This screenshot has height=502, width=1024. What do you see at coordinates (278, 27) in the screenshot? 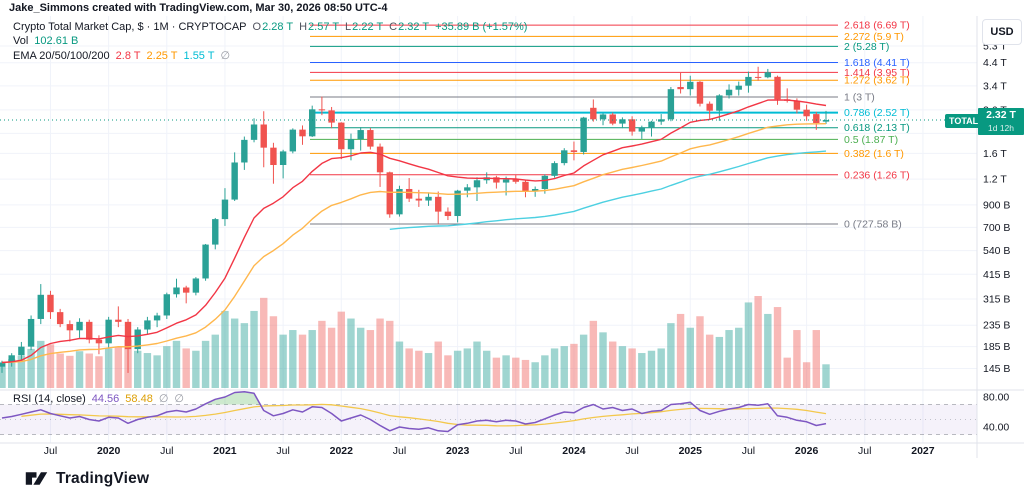
I see `open-value: 2.28 T` at bounding box center [278, 27].